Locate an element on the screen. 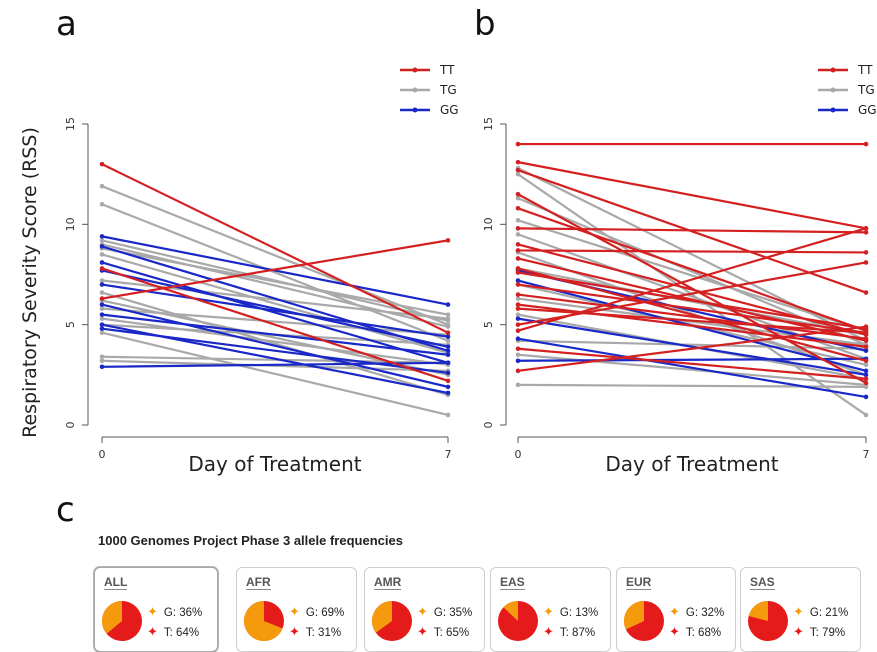 The height and width of the screenshot is (652, 877). frequency-text: G: 69% is located at coordinates (325, 613).